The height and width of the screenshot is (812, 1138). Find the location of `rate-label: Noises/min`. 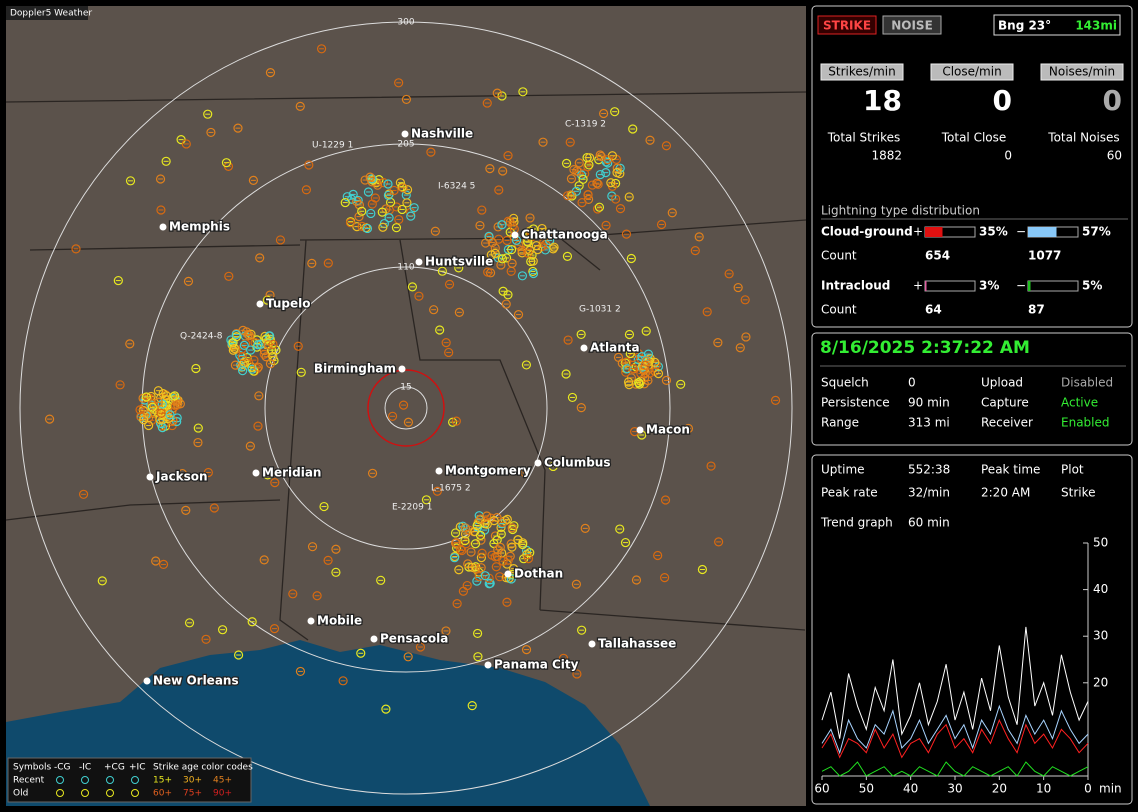

rate-label: Noises/min is located at coordinates (1082, 72).